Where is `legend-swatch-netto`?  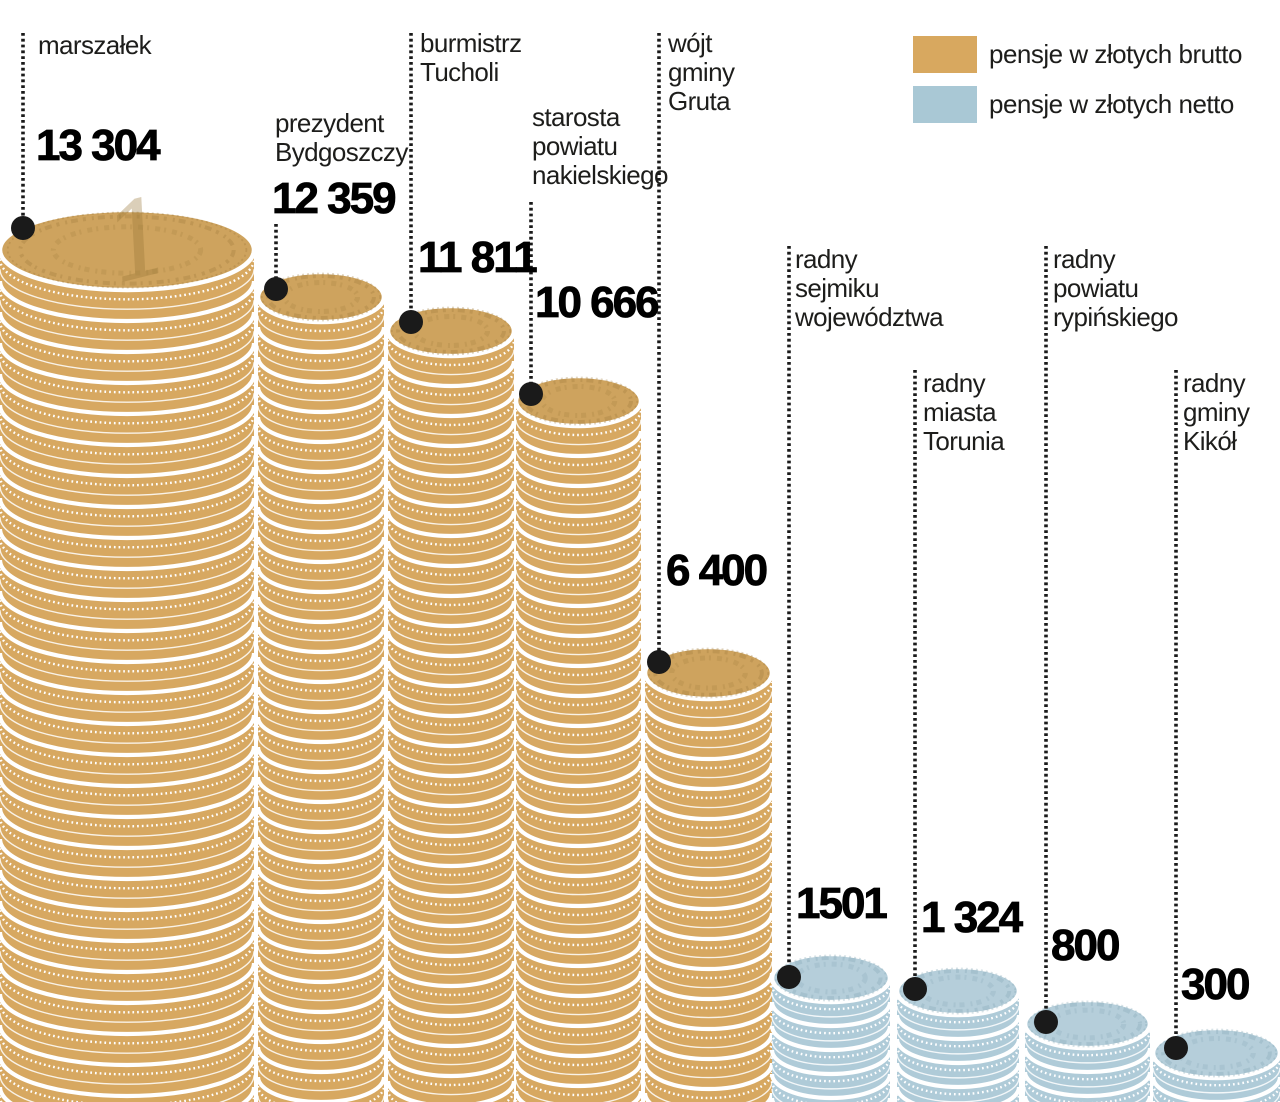
legend-swatch-netto is located at coordinates (945, 104).